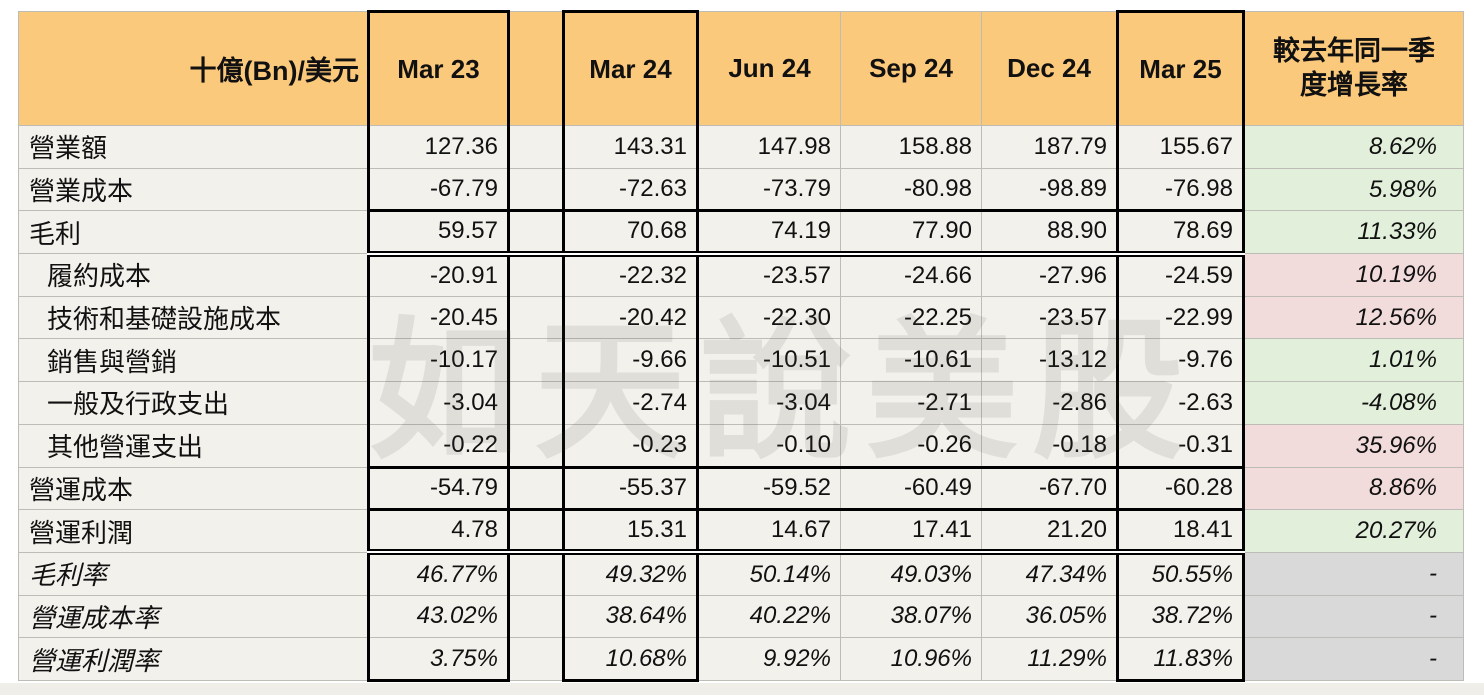 The image size is (1484, 696). What do you see at coordinates (630, 445) in the screenshot?
I see `cell-mar24: -0.23` at bounding box center [630, 445].